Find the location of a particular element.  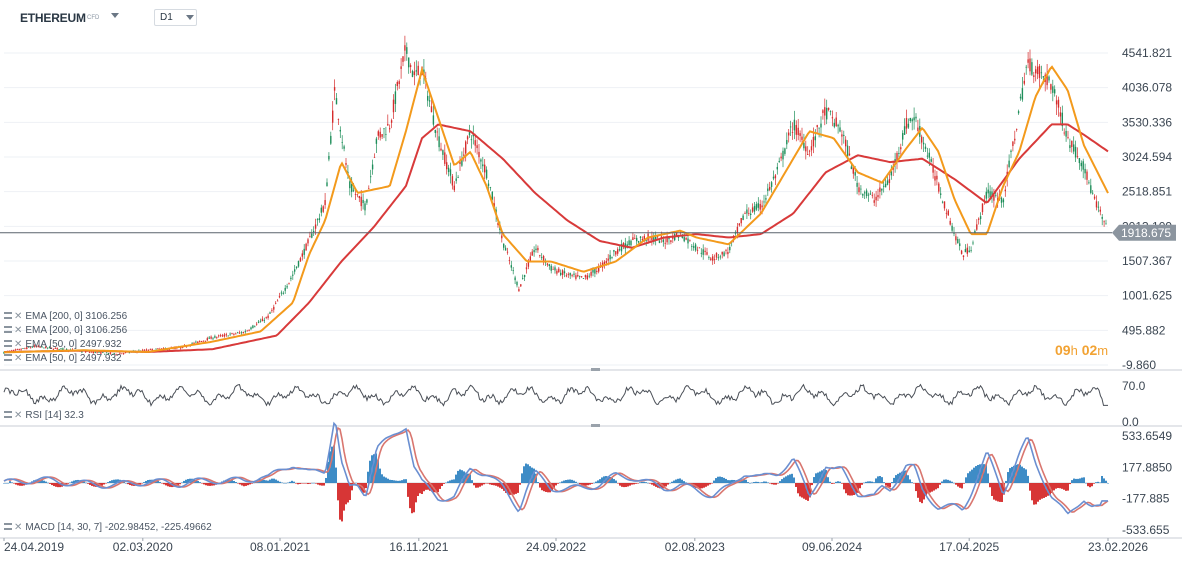

price-axis-tick: 3024.594 is located at coordinates (1147, 157).